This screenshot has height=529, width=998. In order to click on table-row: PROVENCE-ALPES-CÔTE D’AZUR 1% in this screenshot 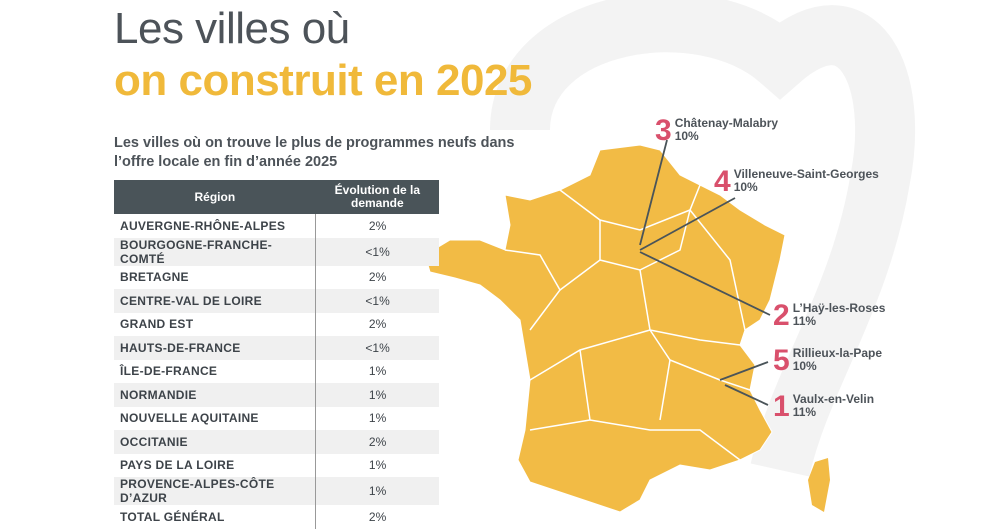, I will do `click(276, 491)`.